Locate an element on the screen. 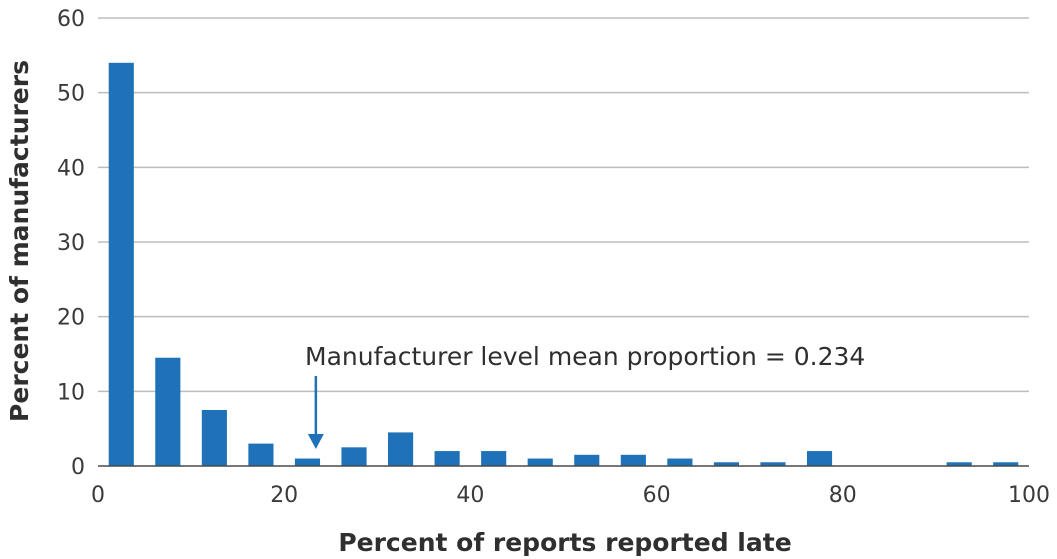 Image resolution: width=1057 pixels, height=559 pixels. x-tick-label: 0 is located at coordinates (98, 495).